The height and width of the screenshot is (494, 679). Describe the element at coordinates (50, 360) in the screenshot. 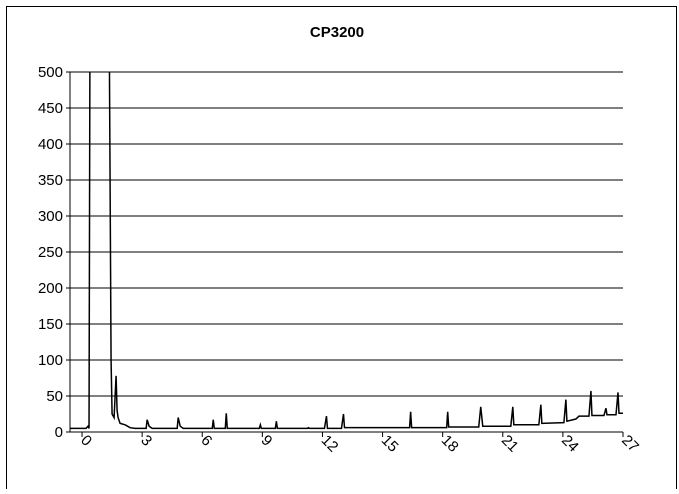

I see `y-tick-label: 100` at that location.